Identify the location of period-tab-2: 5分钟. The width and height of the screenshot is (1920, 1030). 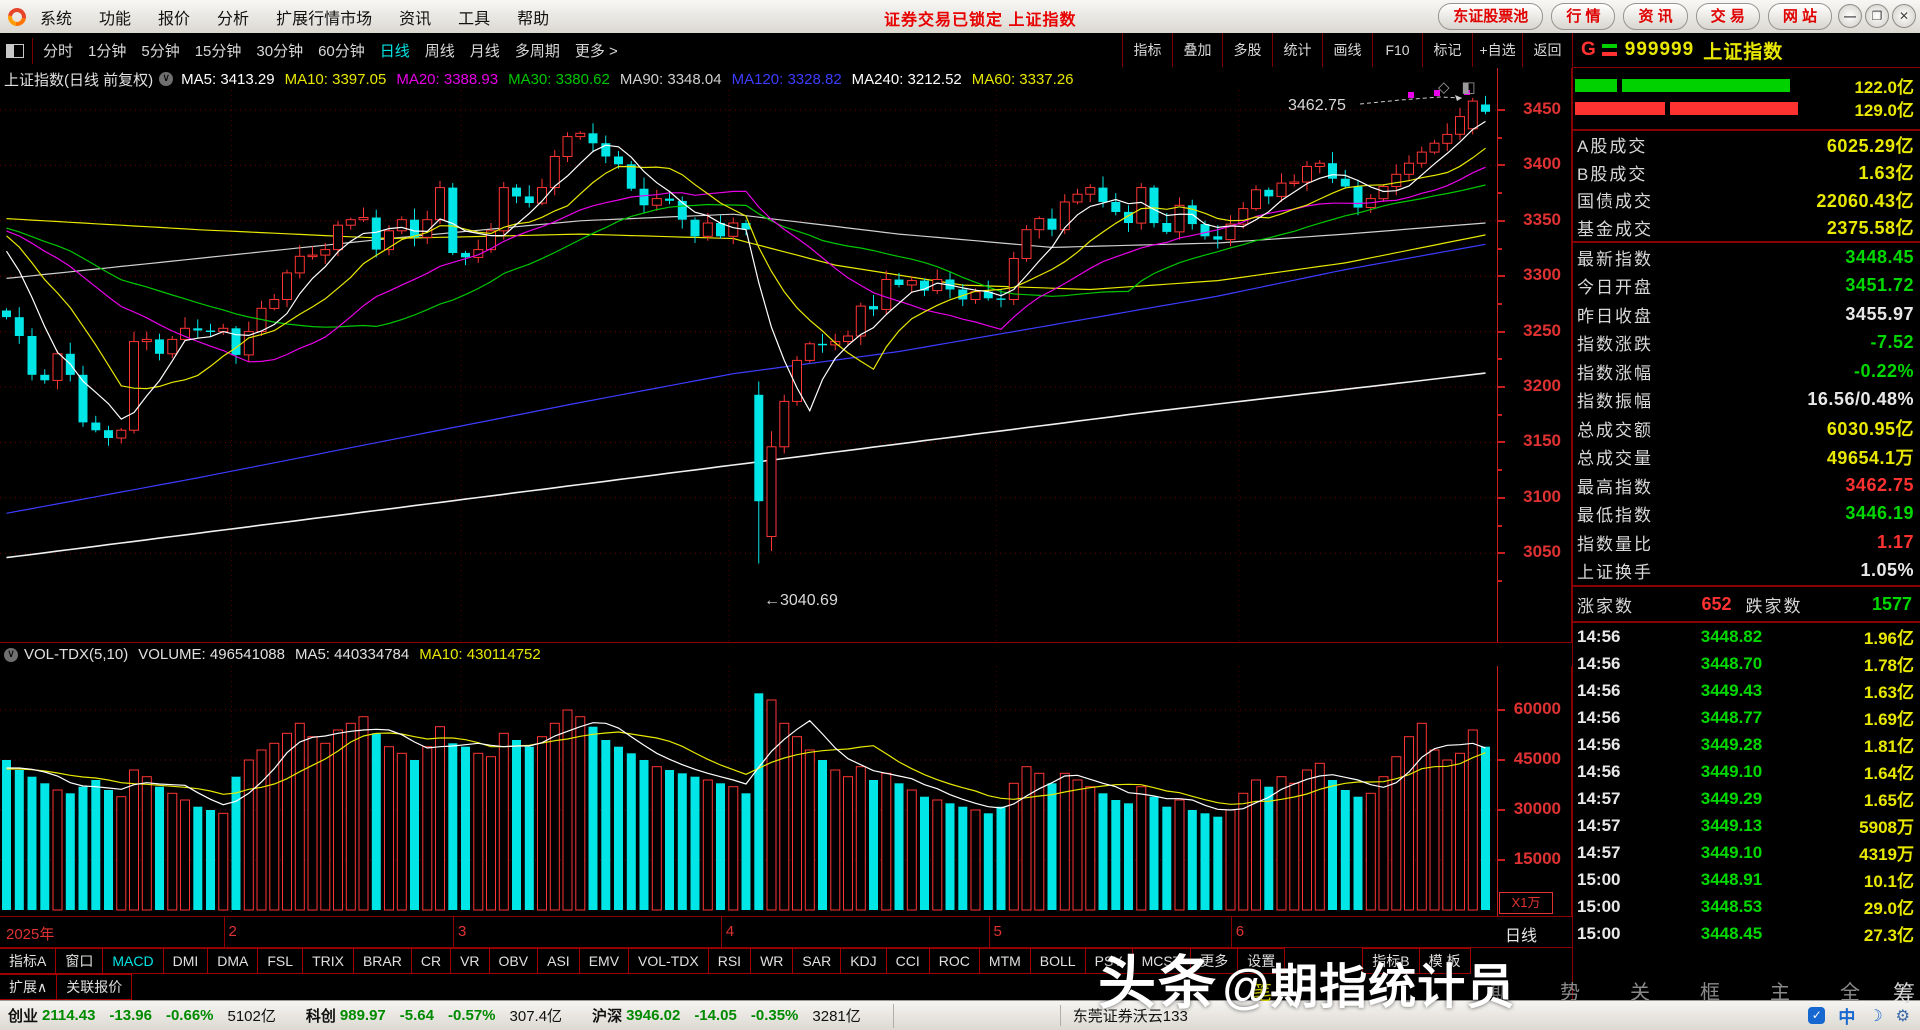
(160, 51).